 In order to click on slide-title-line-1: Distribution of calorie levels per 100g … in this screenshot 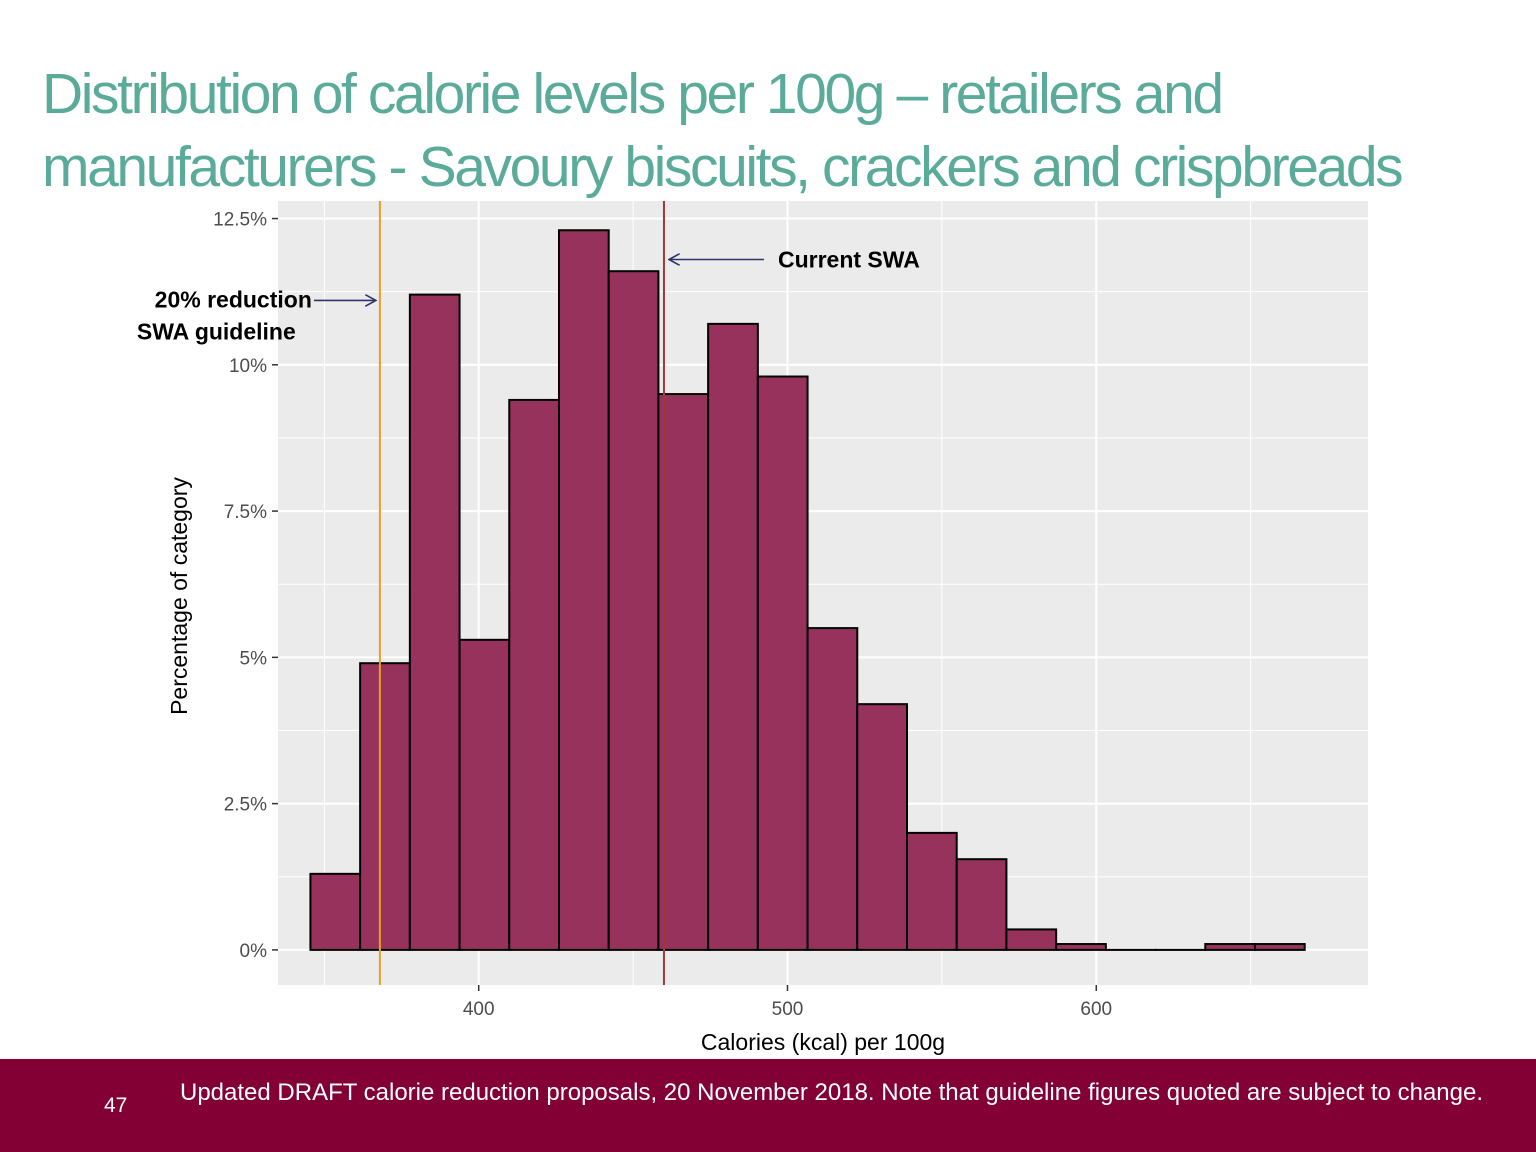, I will do `click(633, 94)`.